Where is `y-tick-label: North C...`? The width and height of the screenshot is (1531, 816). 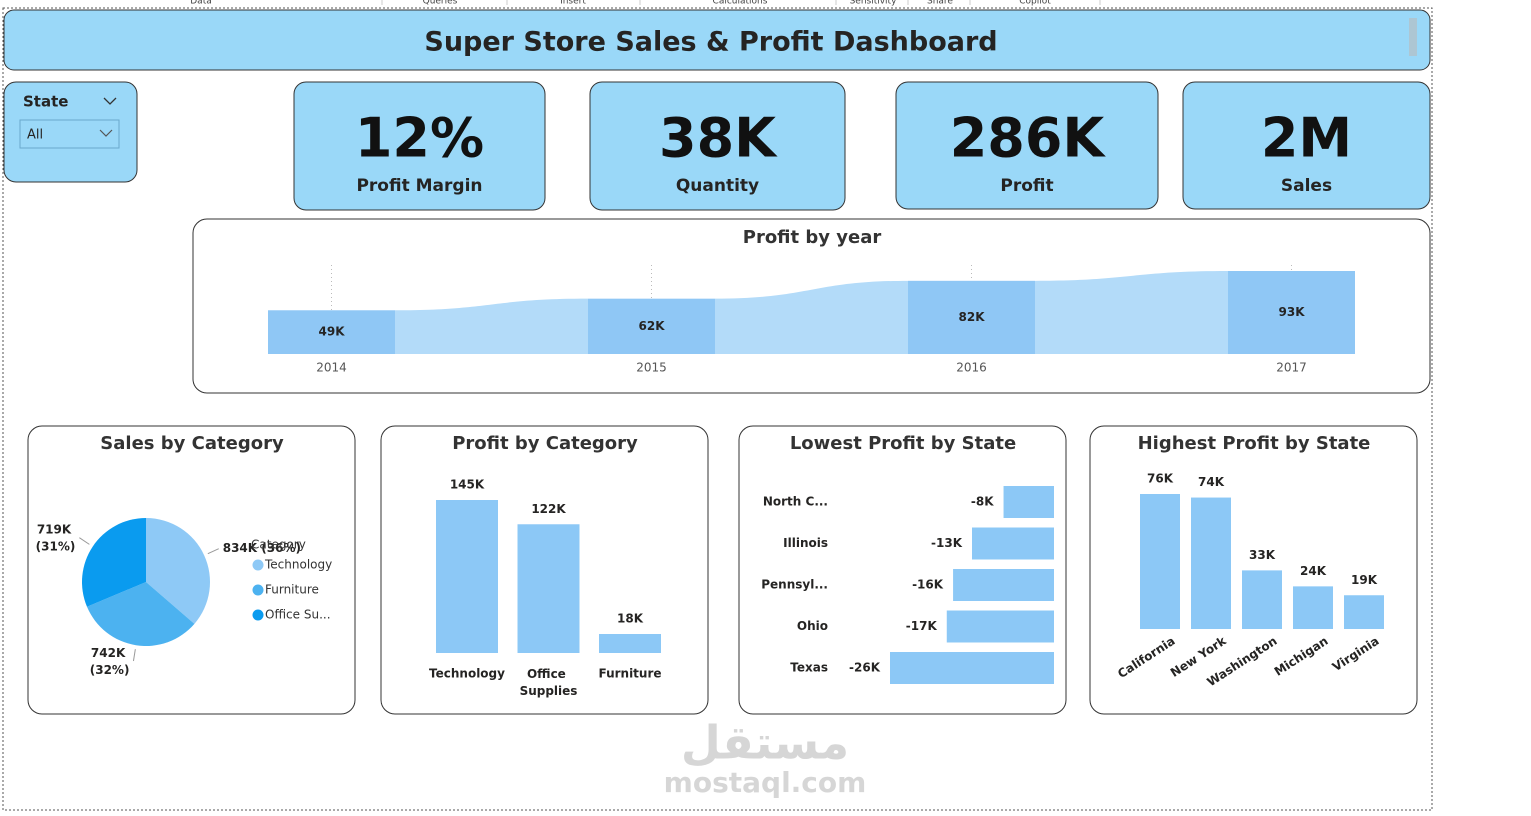 y-tick-label: North C... is located at coordinates (795, 502).